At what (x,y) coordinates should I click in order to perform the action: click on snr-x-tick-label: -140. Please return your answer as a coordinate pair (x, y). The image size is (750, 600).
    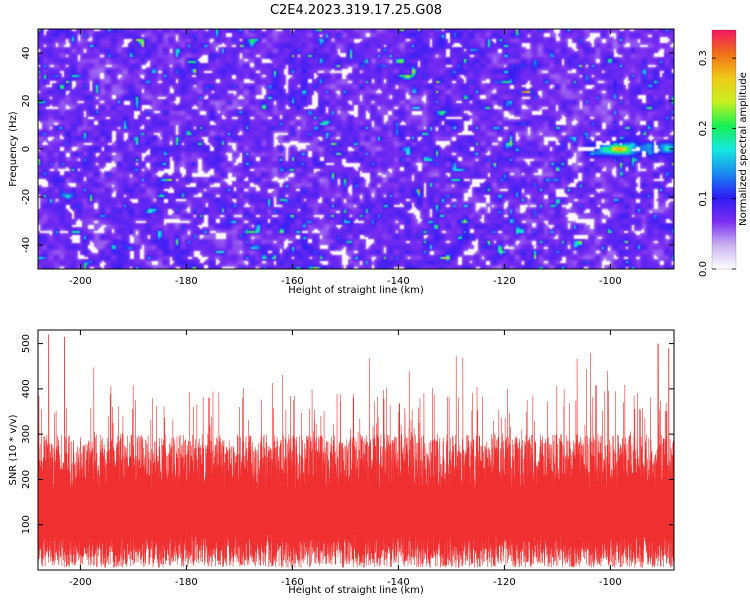
    Looking at the image, I should click on (398, 582).